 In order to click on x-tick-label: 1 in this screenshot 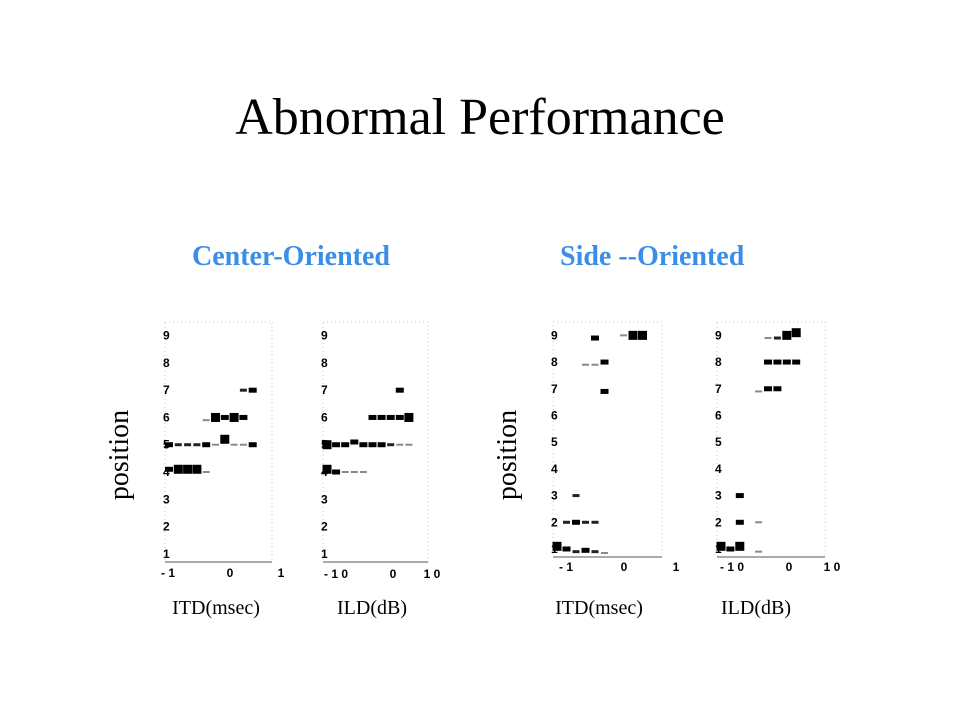, I will do `click(281, 573)`.